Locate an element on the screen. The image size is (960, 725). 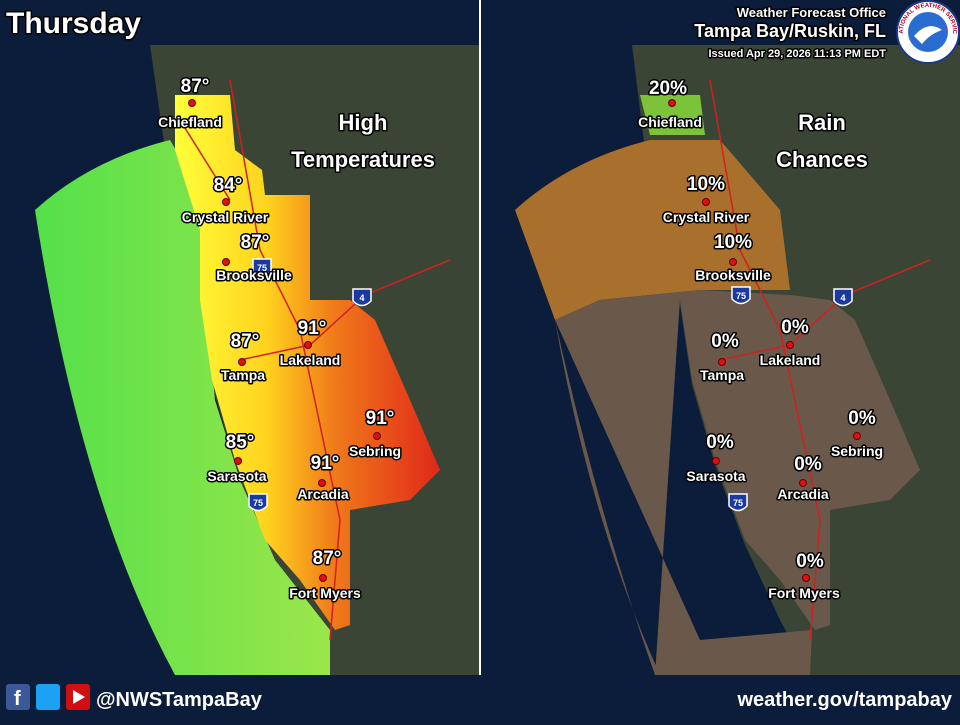
svg-text: f is located at coordinates (17, 699).